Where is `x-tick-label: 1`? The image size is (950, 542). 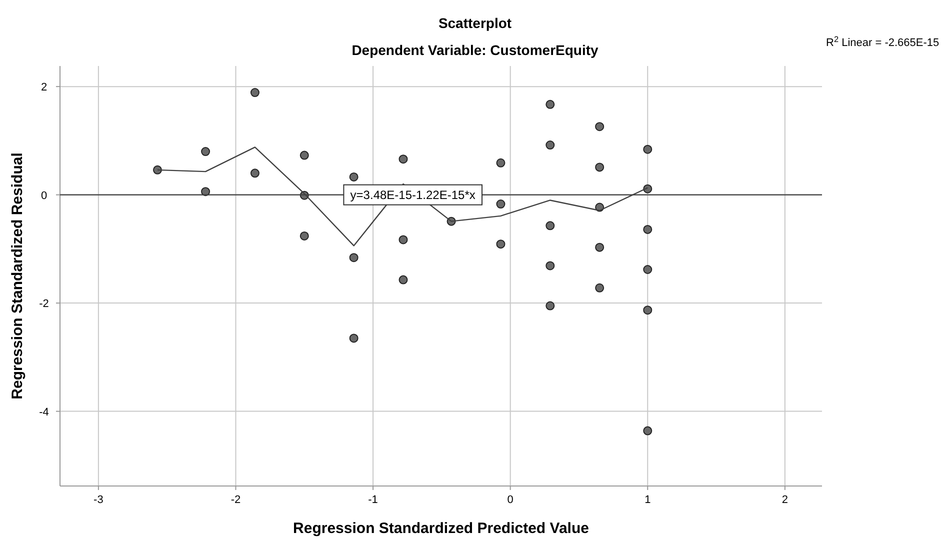 x-tick-label: 1 is located at coordinates (647, 500).